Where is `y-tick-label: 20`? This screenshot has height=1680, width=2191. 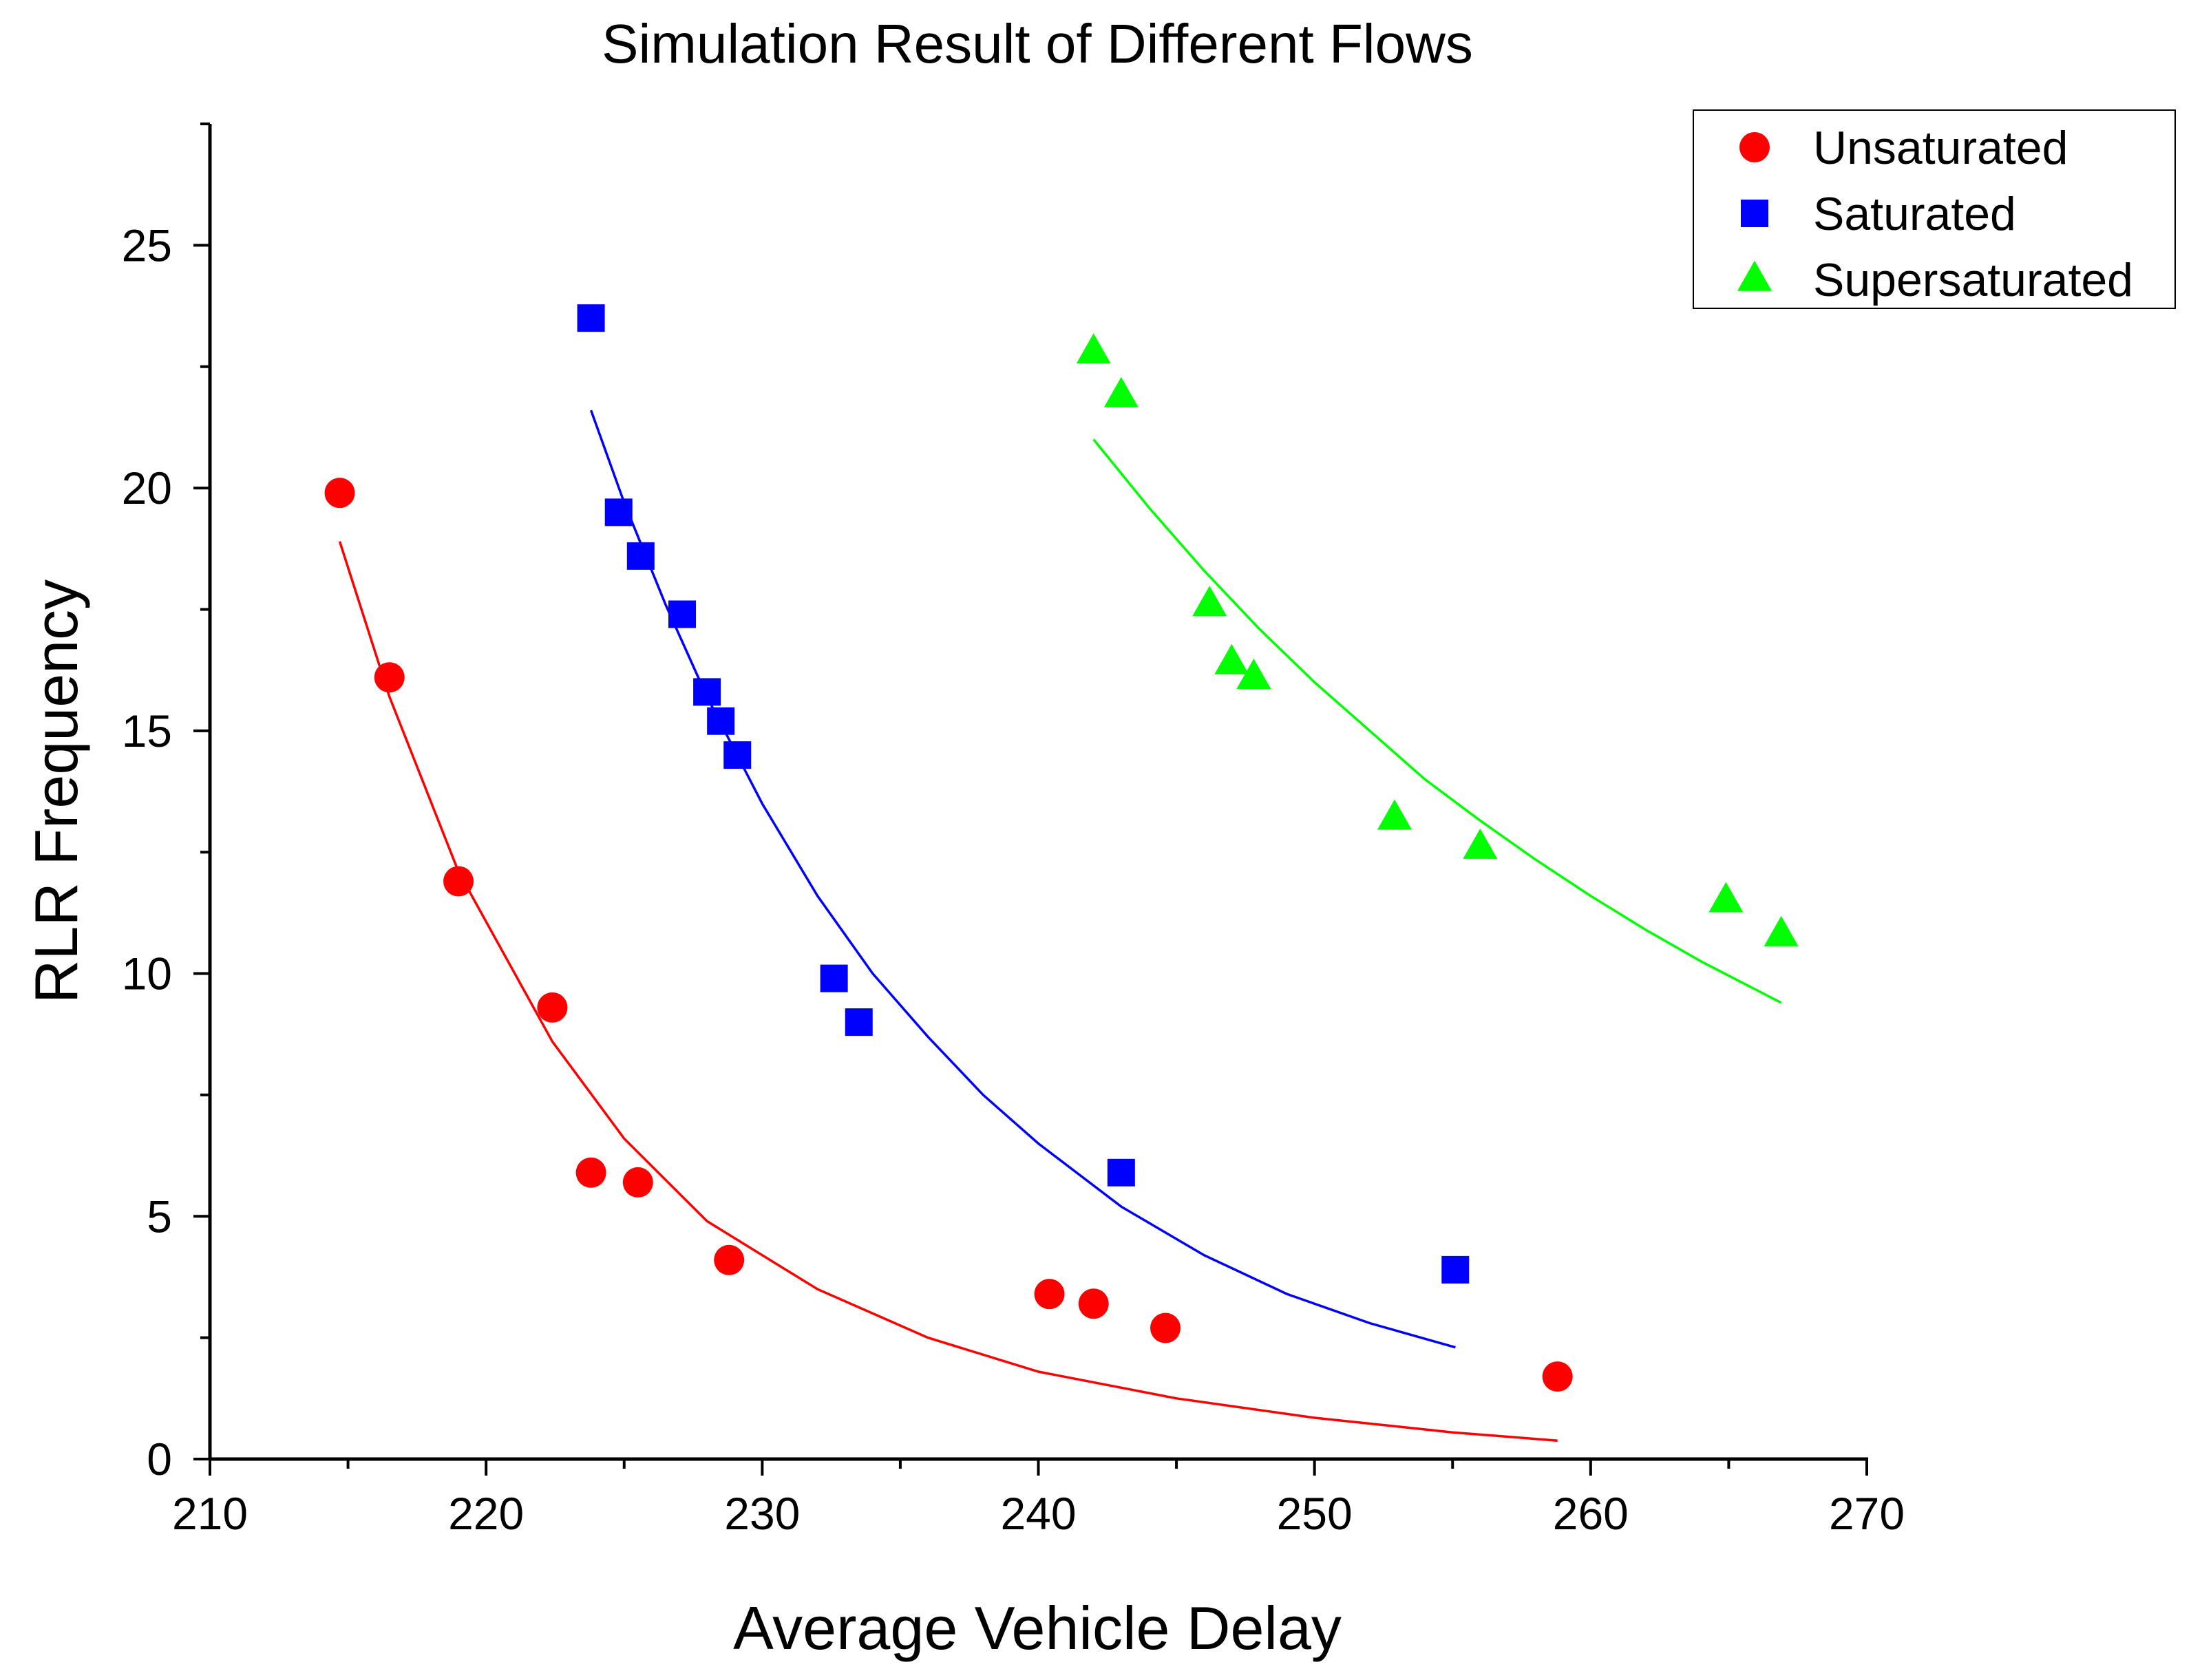
y-tick-label: 20 is located at coordinates (147, 487).